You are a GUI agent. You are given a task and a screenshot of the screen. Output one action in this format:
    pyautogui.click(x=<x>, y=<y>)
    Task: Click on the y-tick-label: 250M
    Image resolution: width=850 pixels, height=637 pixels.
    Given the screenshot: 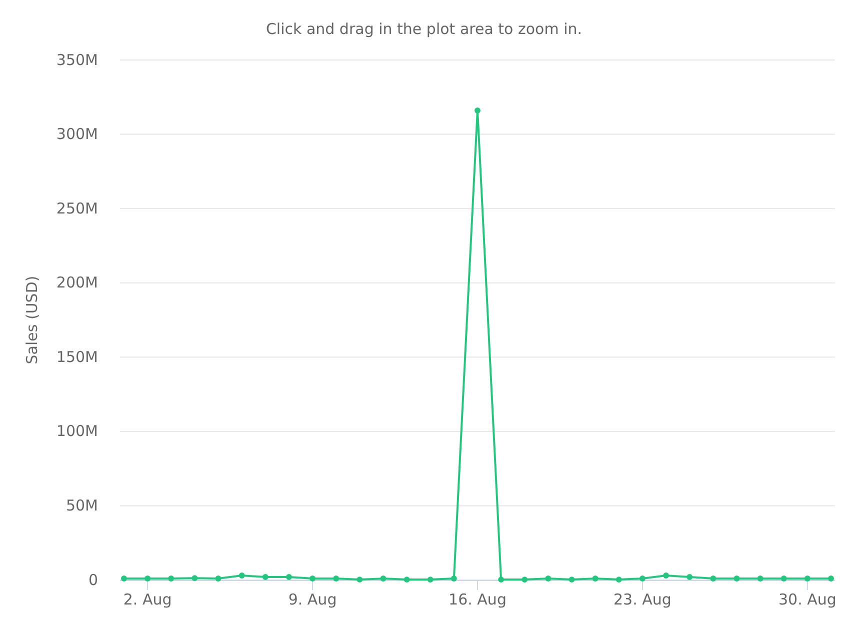 What is the action you would take?
    pyautogui.click(x=77, y=208)
    